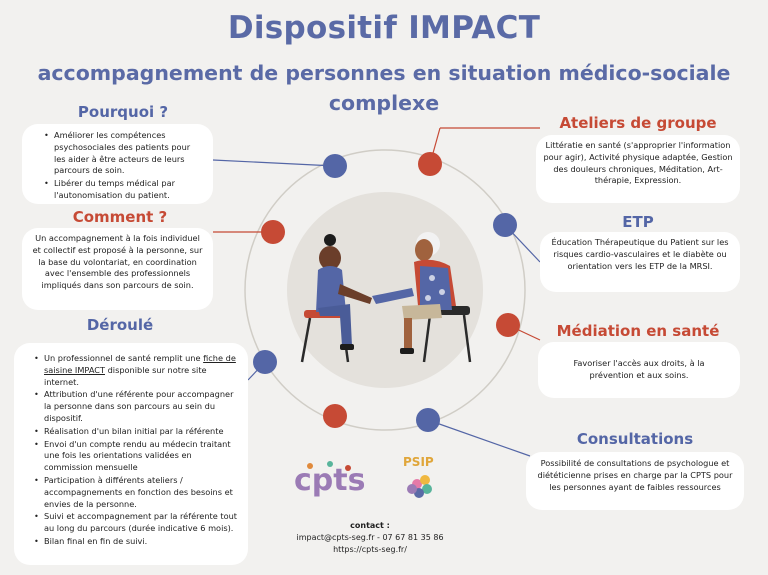 This screenshot has height=575, width=768. What do you see at coordinates (479, 438) in the screenshot?
I see `connector-consultations` at bounding box center [479, 438].